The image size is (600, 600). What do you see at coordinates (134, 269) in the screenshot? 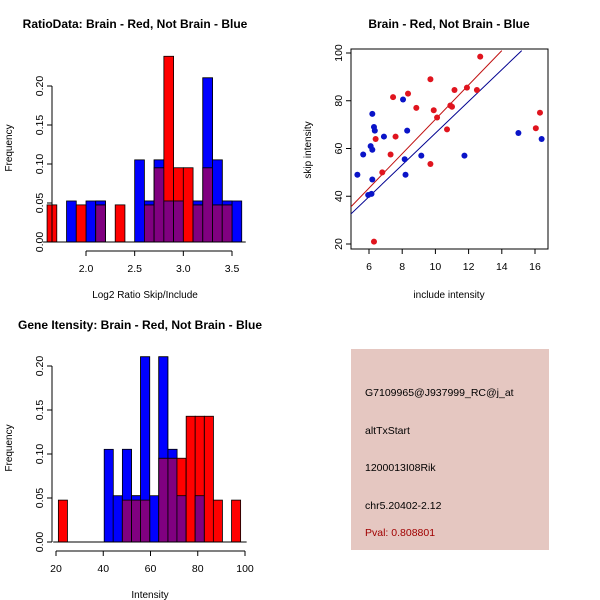
I see `x-tick-label: 2.5` at bounding box center [134, 269].